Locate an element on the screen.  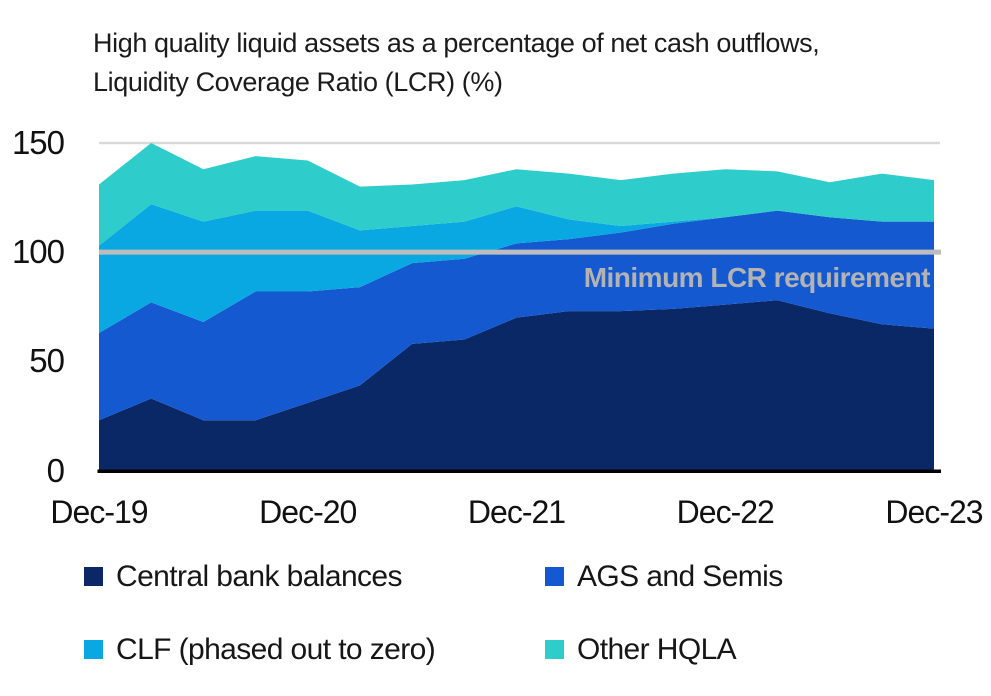
legend-item-clf-phased-out-to-zero-: CLF (phased out to zero) is located at coordinates (260, 649).